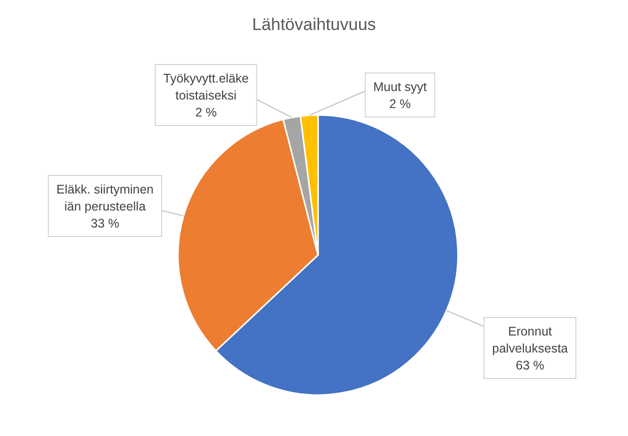  I want to click on slice-label: Eläkk. siirtyminen iän perusteella, so click(105, 198).